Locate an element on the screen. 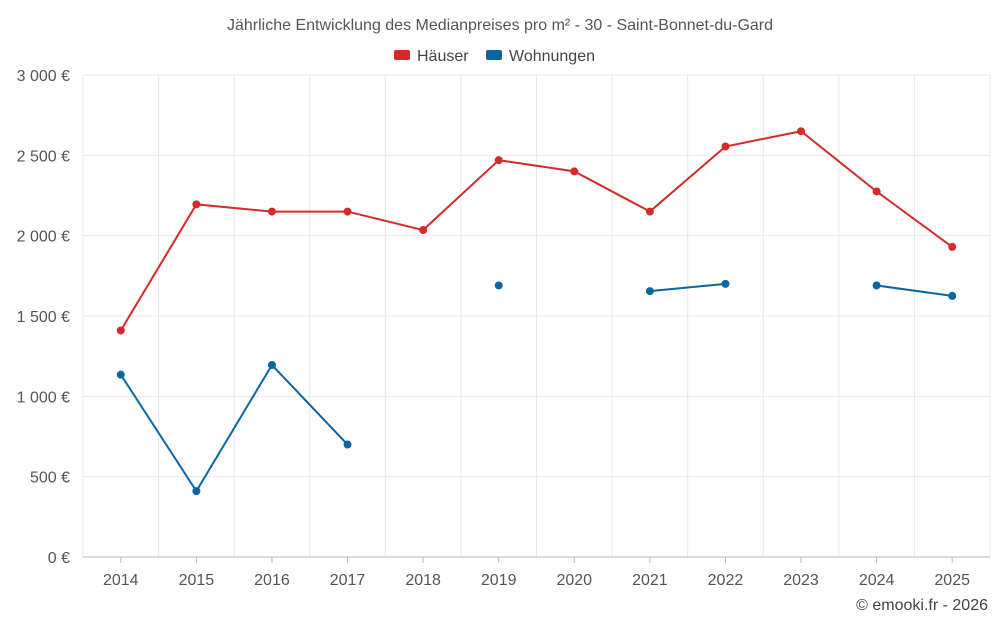  y-tick-label: 1 000 € is located at coordinates (43, 397).